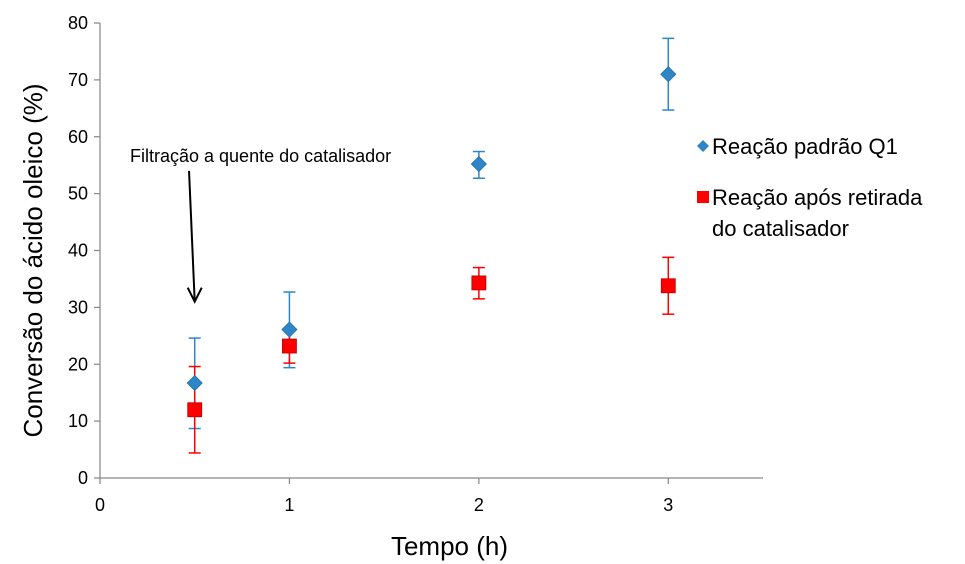  What do you see at coordinates (78, 23) in the screenshot?
I see `y-tick-label: 80` at bounding box center [78, 23].